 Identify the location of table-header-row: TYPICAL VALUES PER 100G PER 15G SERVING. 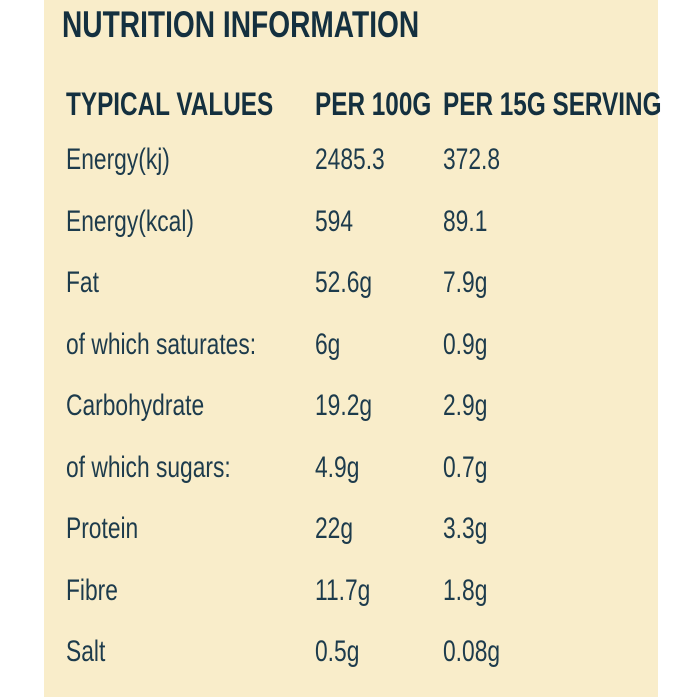
(364, 104).